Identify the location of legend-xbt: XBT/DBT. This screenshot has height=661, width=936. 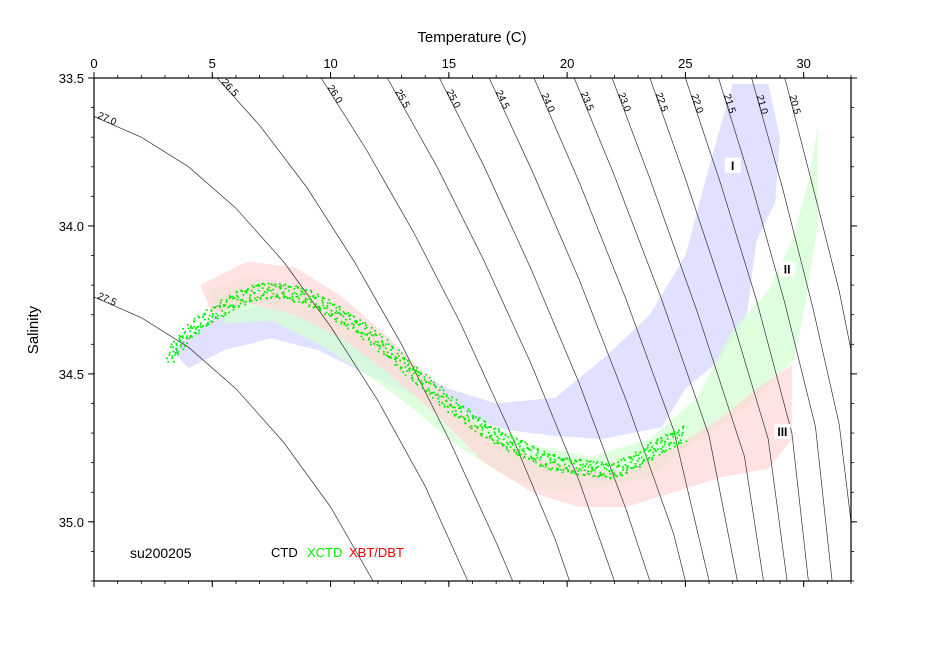
(376, 552).